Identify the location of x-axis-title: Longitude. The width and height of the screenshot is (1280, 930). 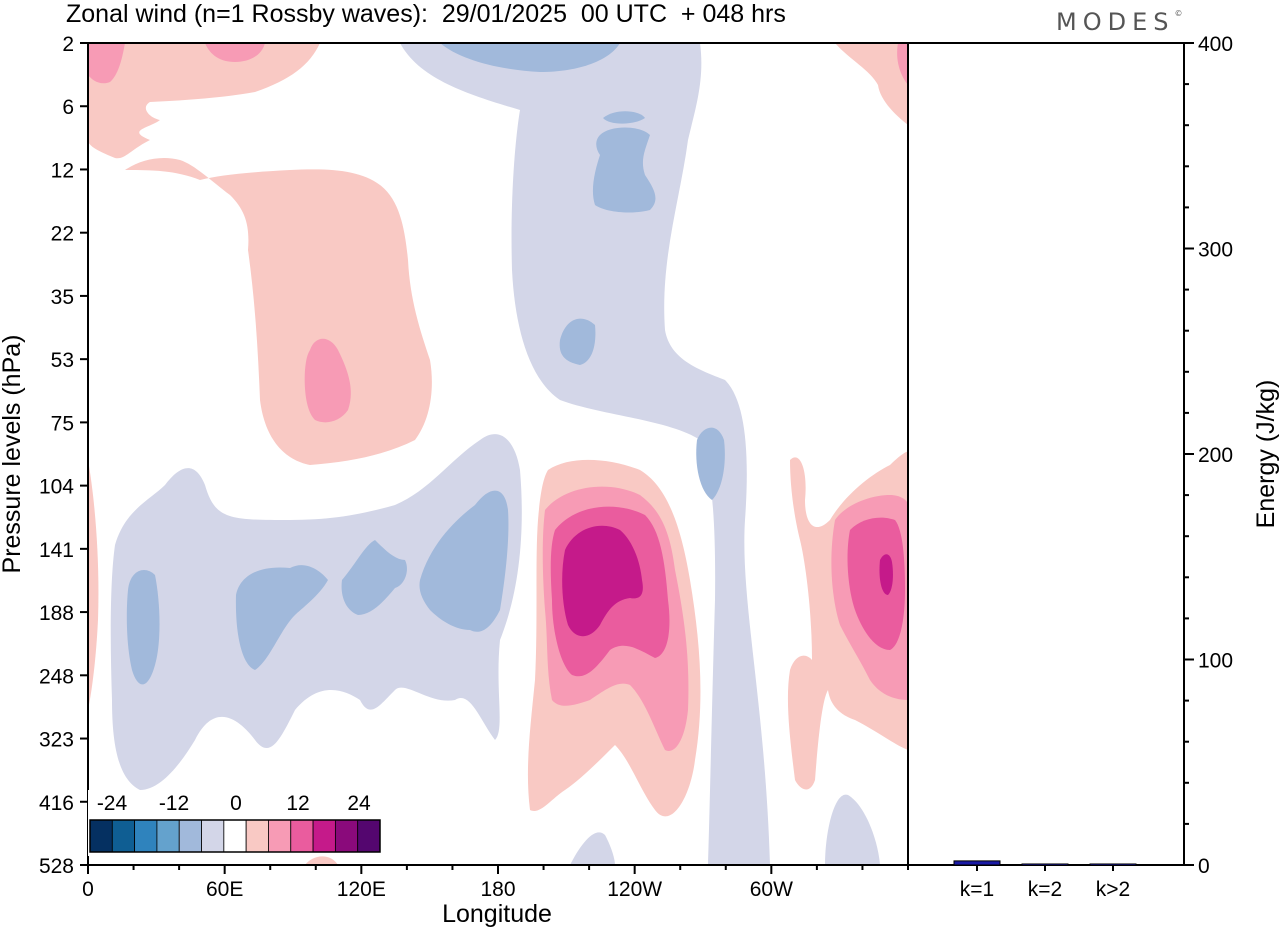
(497, 914).